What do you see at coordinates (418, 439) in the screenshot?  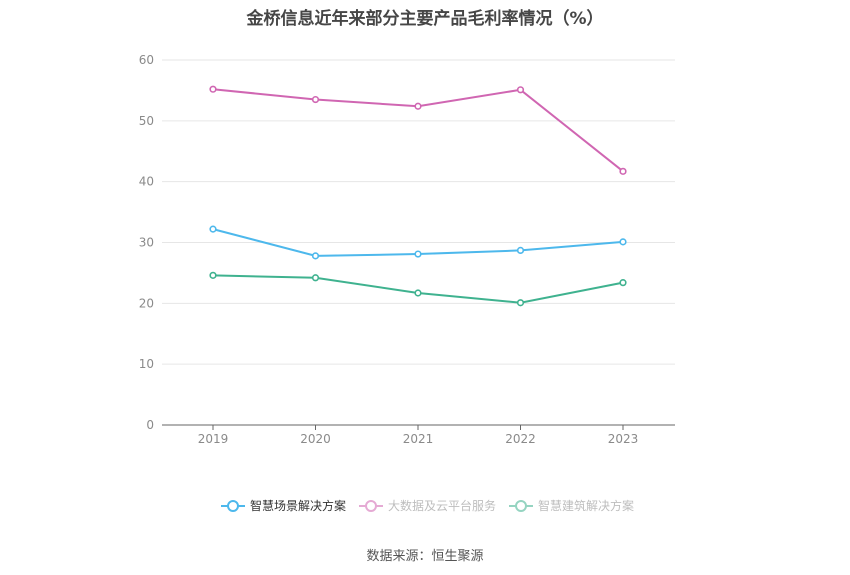 I see `x-tick-label: 2021` at bounding box center [418, 439].